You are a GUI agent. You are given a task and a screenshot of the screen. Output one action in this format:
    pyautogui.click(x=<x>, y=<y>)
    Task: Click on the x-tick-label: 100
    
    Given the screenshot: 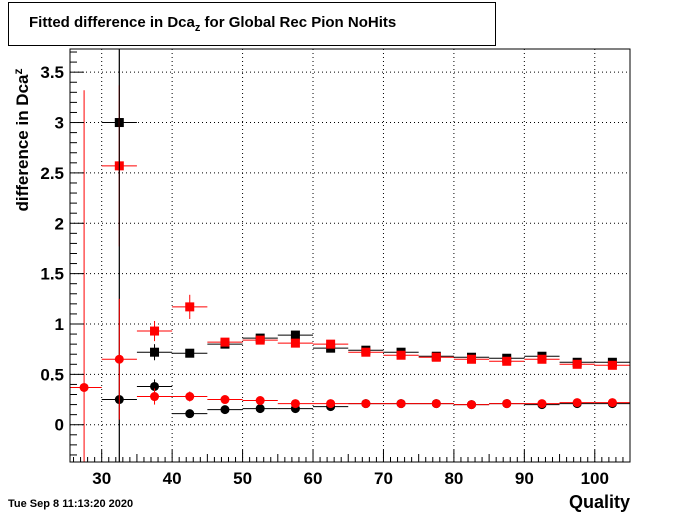 What is the action you would take?
    pyautogui.click(x=595, y=478)
    